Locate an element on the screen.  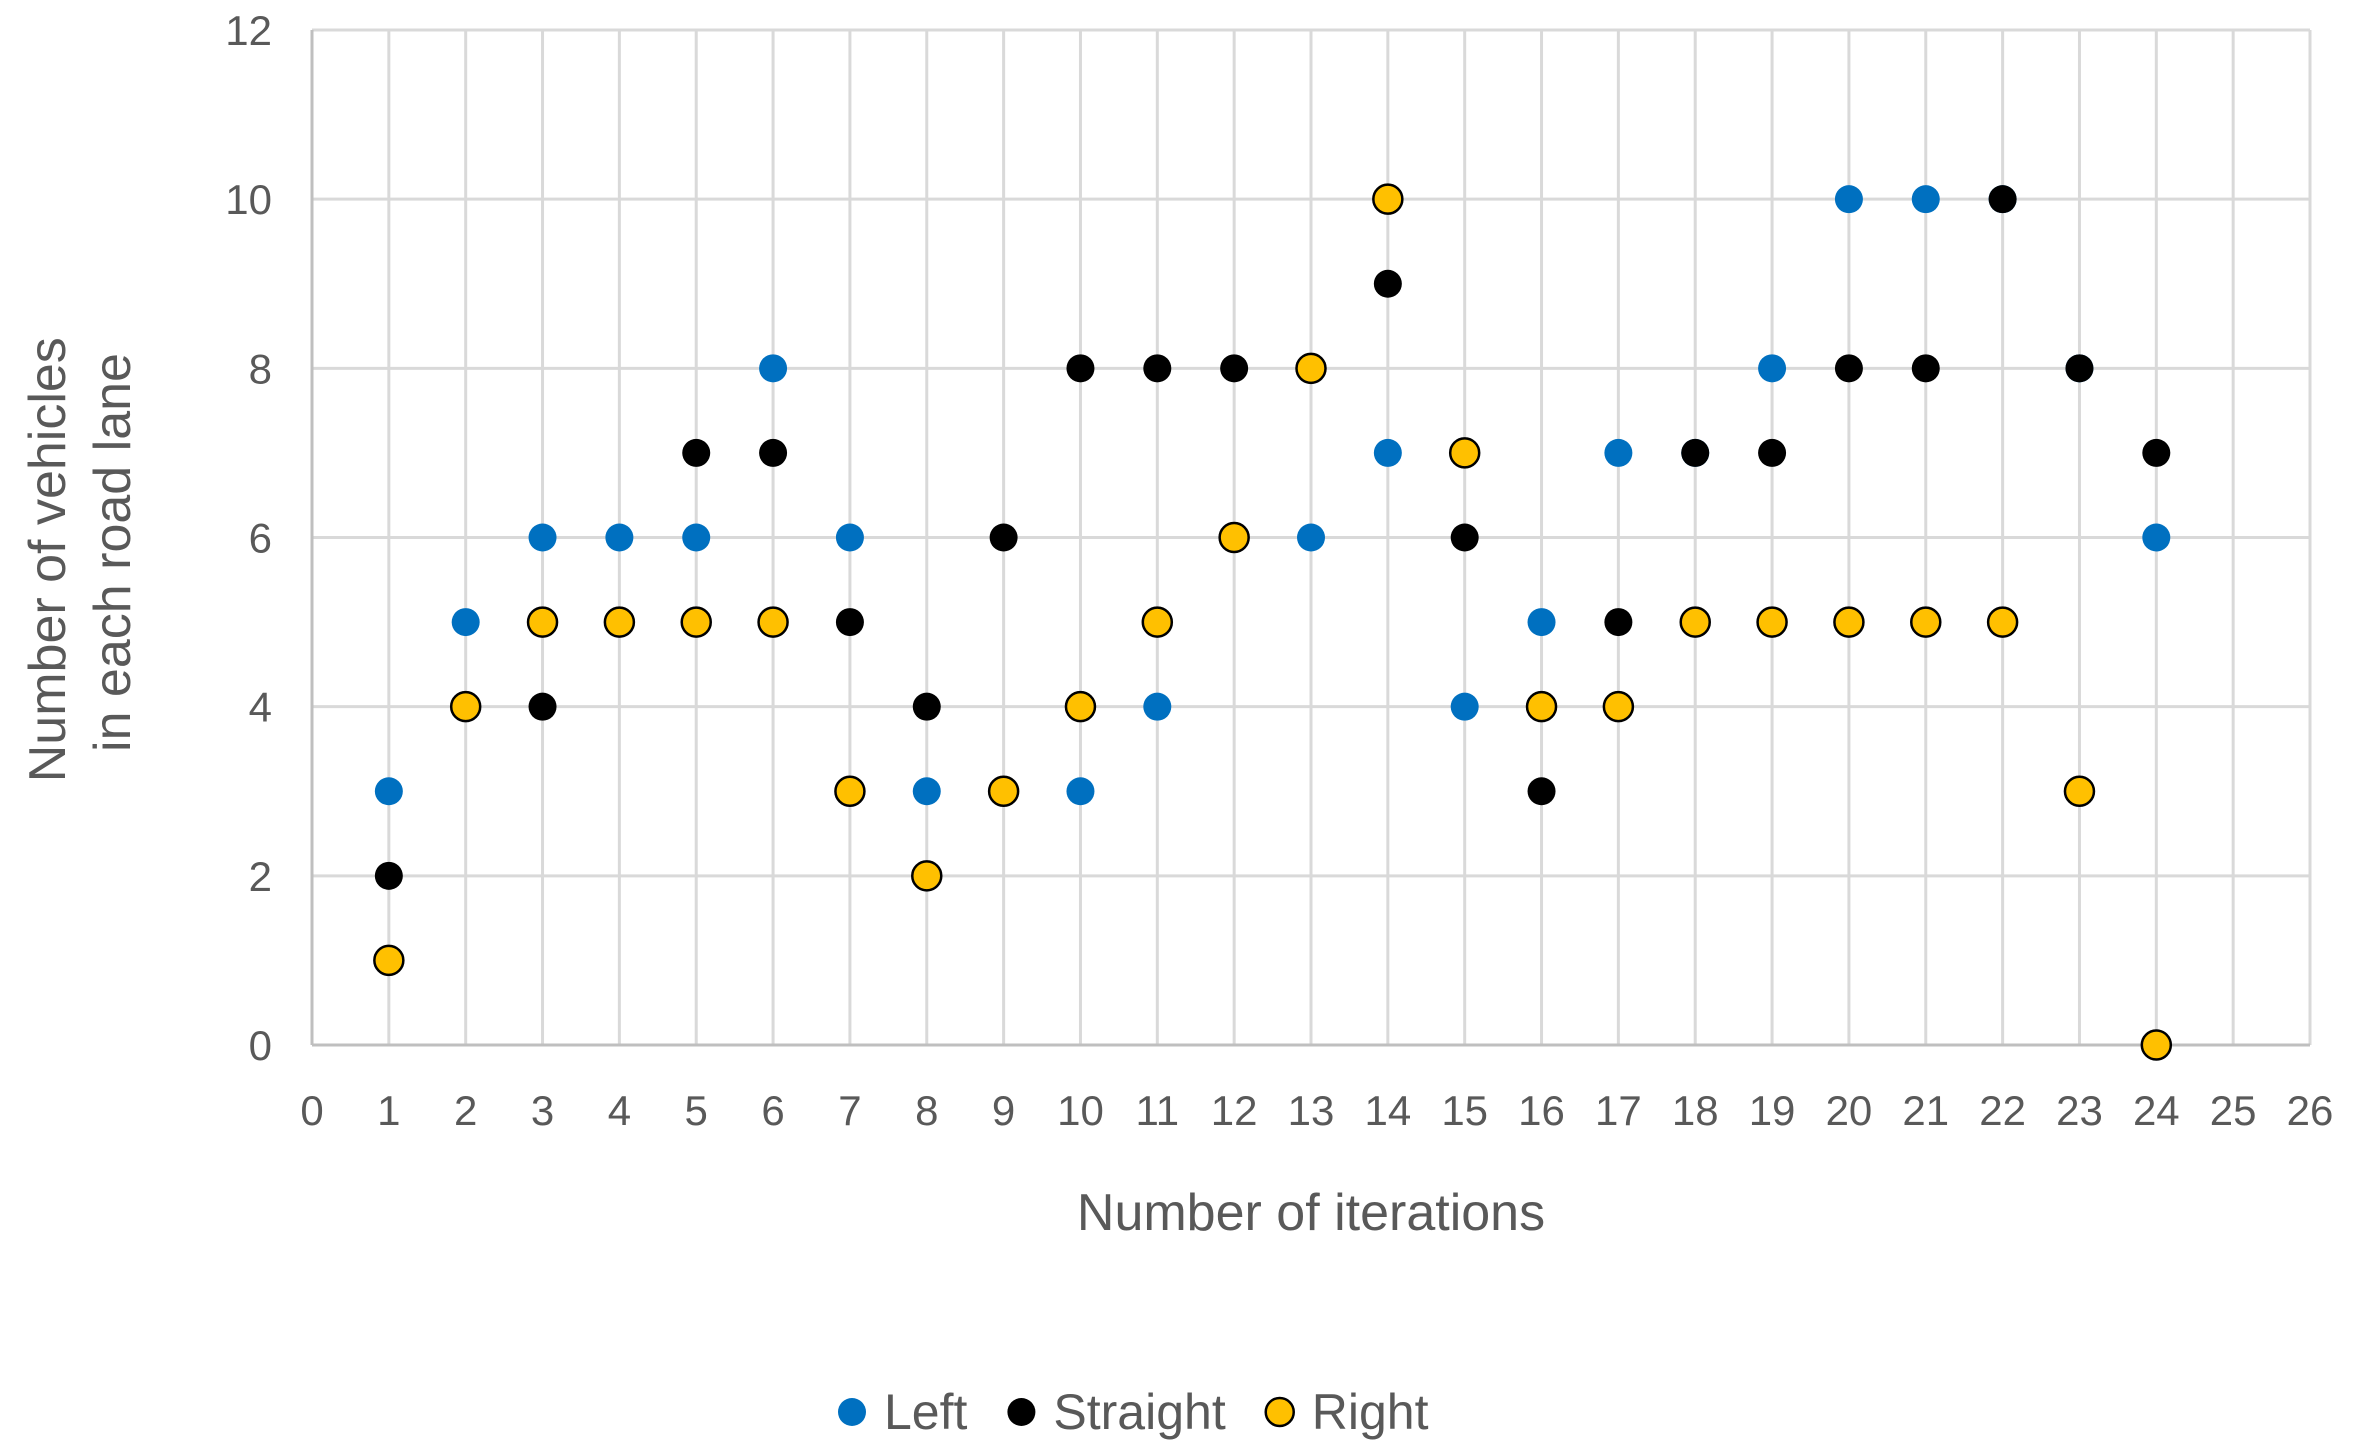
x-tick-label-26: 26 is located at coordinates (2310, 1110).